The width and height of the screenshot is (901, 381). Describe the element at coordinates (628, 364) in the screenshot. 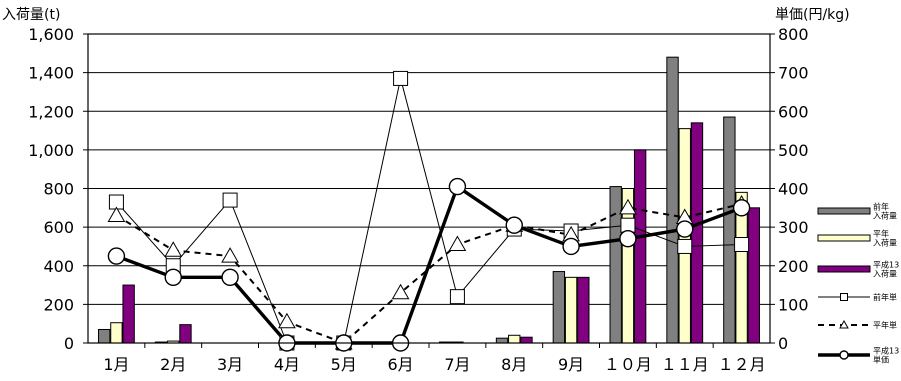

I see `x-tick-label: １０月` at that location.